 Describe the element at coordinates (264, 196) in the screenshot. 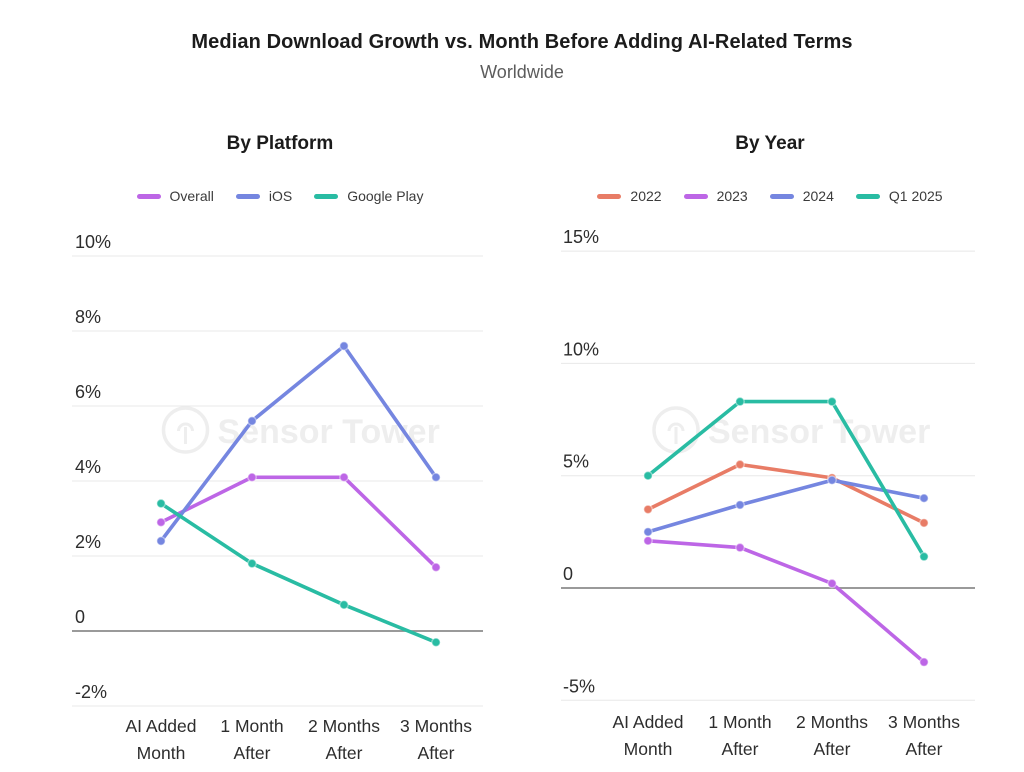

I see `legend-item-ios: iOS` at that location.